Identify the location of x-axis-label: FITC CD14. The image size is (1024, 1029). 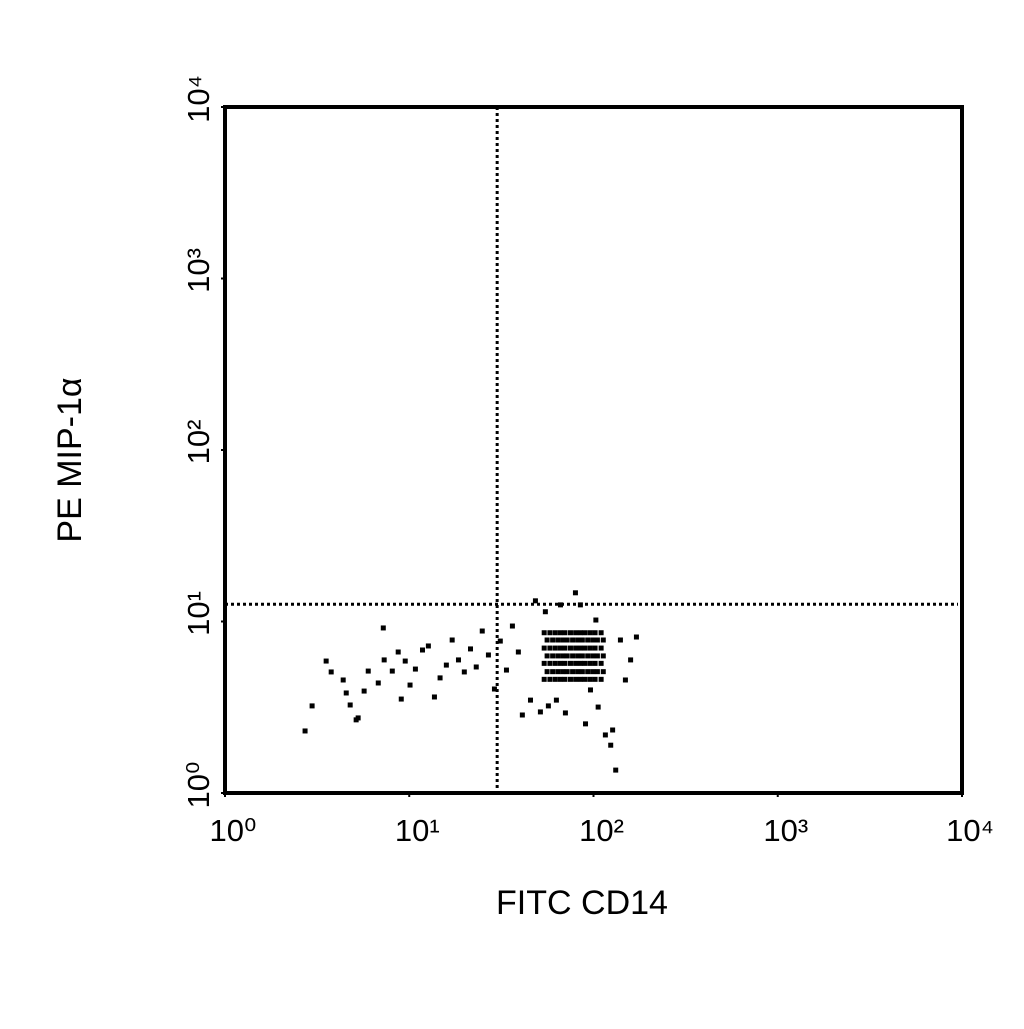
(582, 903).